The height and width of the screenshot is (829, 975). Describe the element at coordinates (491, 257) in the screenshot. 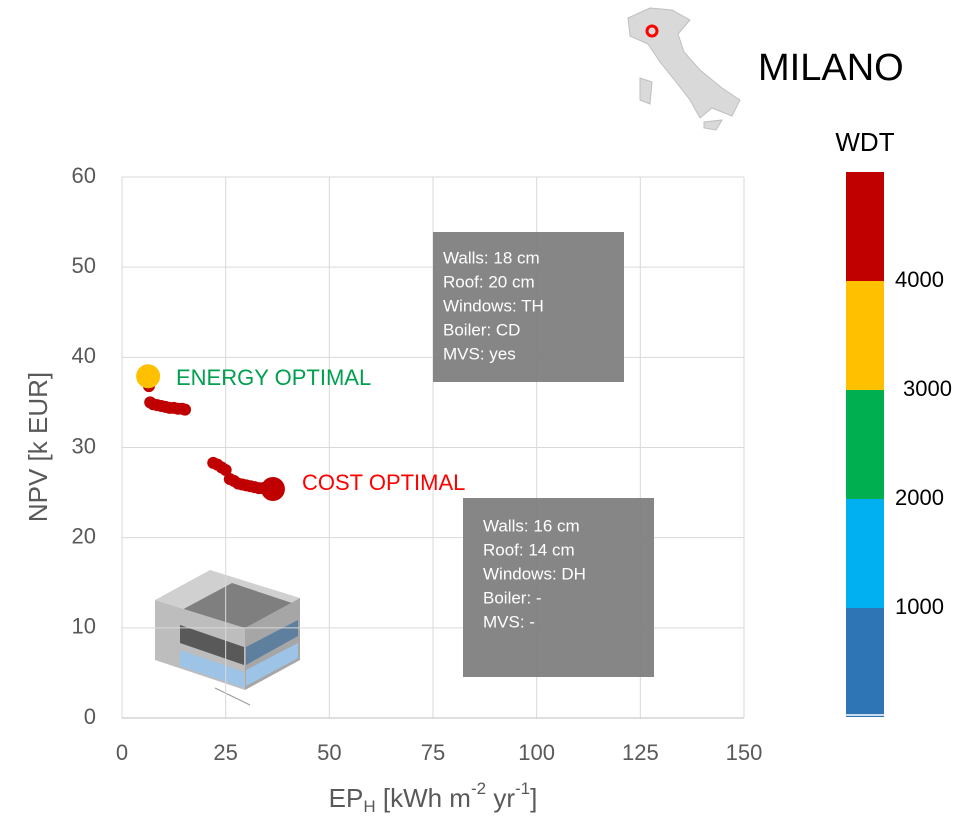

I see `info-box-line: Walls: 18 cm` at that location.